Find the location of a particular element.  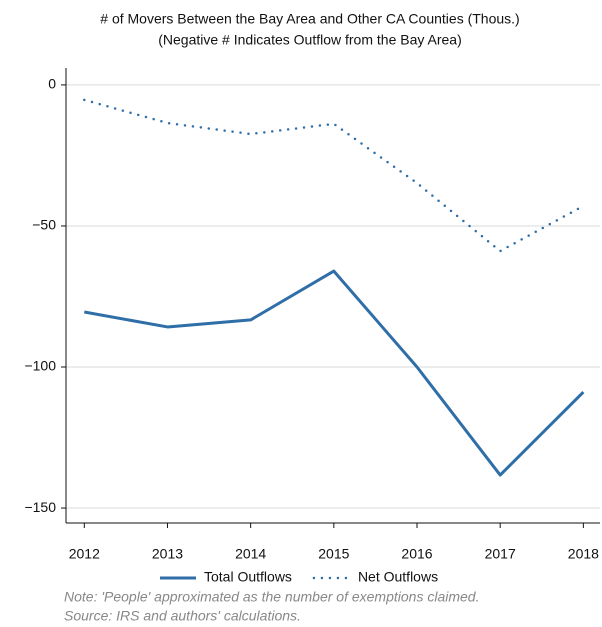

x-tick-label: 2017 is located at coordinates (500, 554).